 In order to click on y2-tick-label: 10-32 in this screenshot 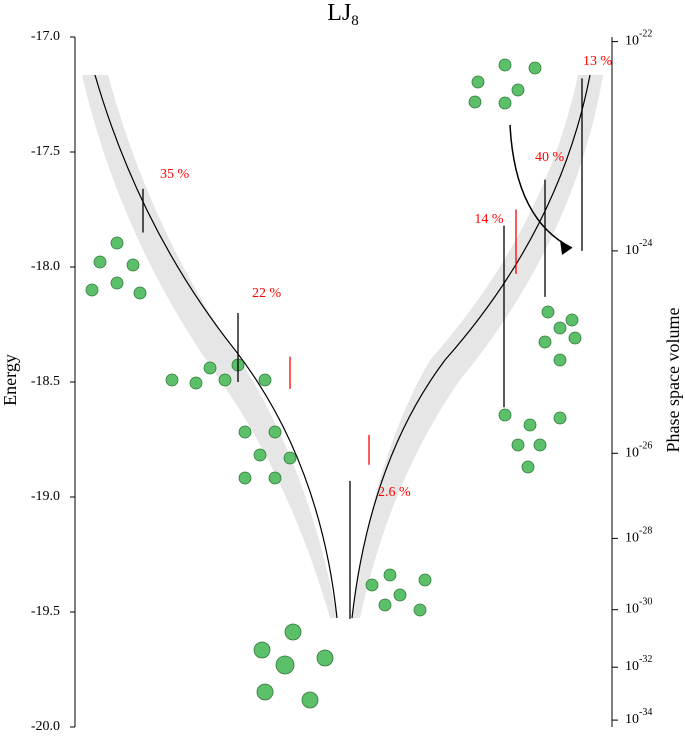, I will do `click(638, 664)`.